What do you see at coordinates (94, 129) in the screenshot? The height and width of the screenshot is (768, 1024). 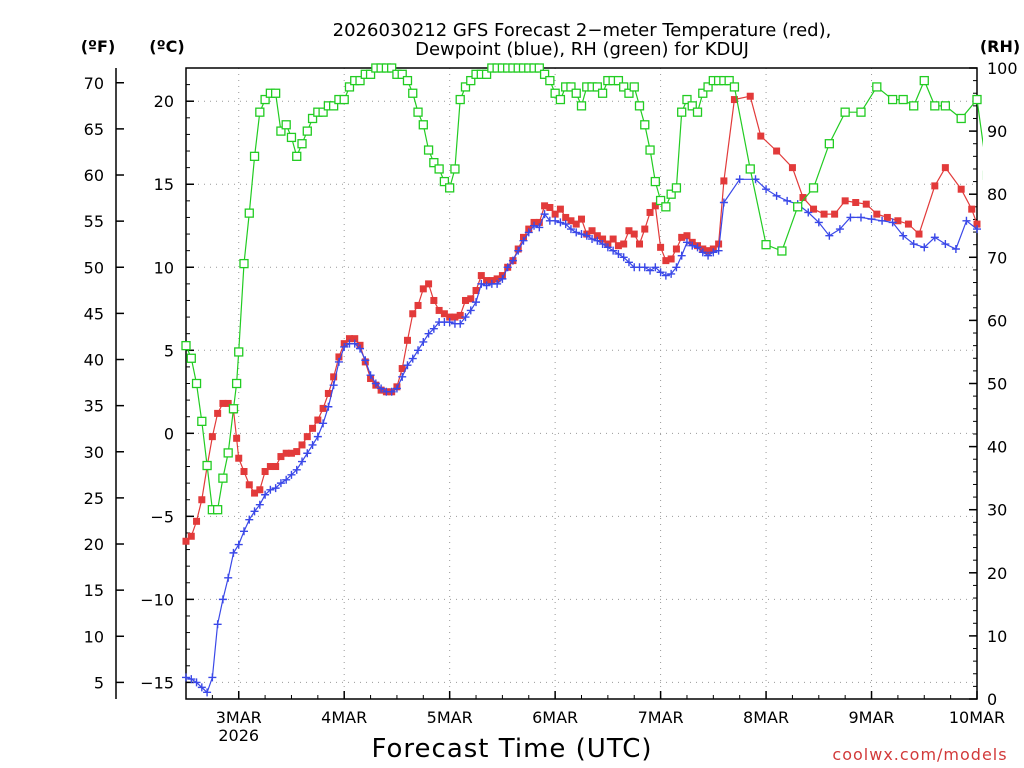 I see `fahrenheit-tick-label: 65` at bounding box center [94, 129].